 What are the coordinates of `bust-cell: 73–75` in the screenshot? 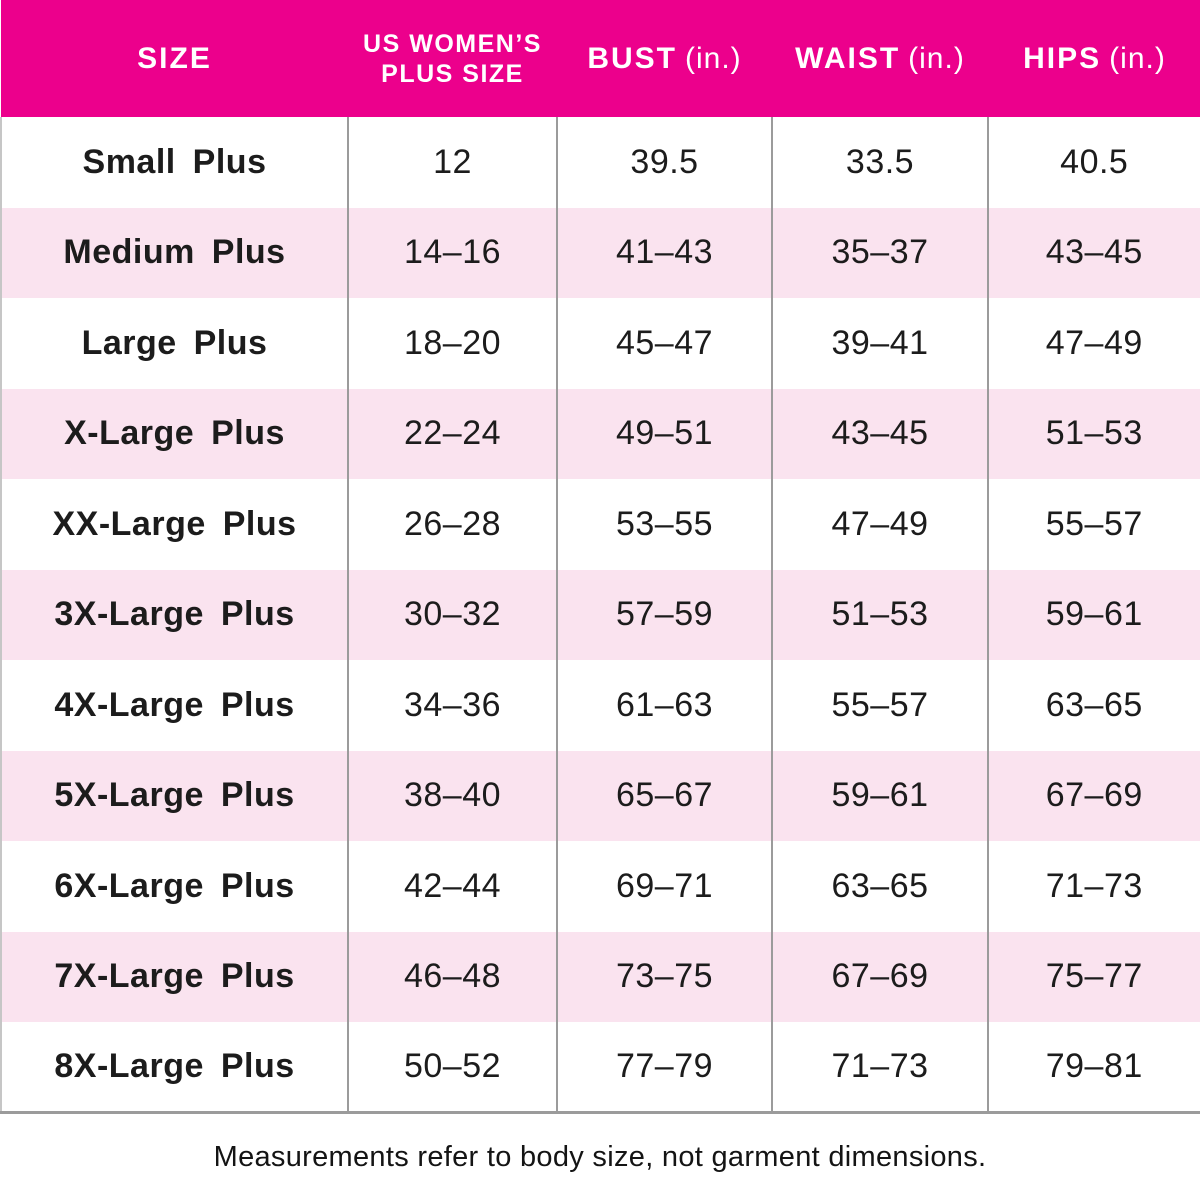 It's located at (665, 976).